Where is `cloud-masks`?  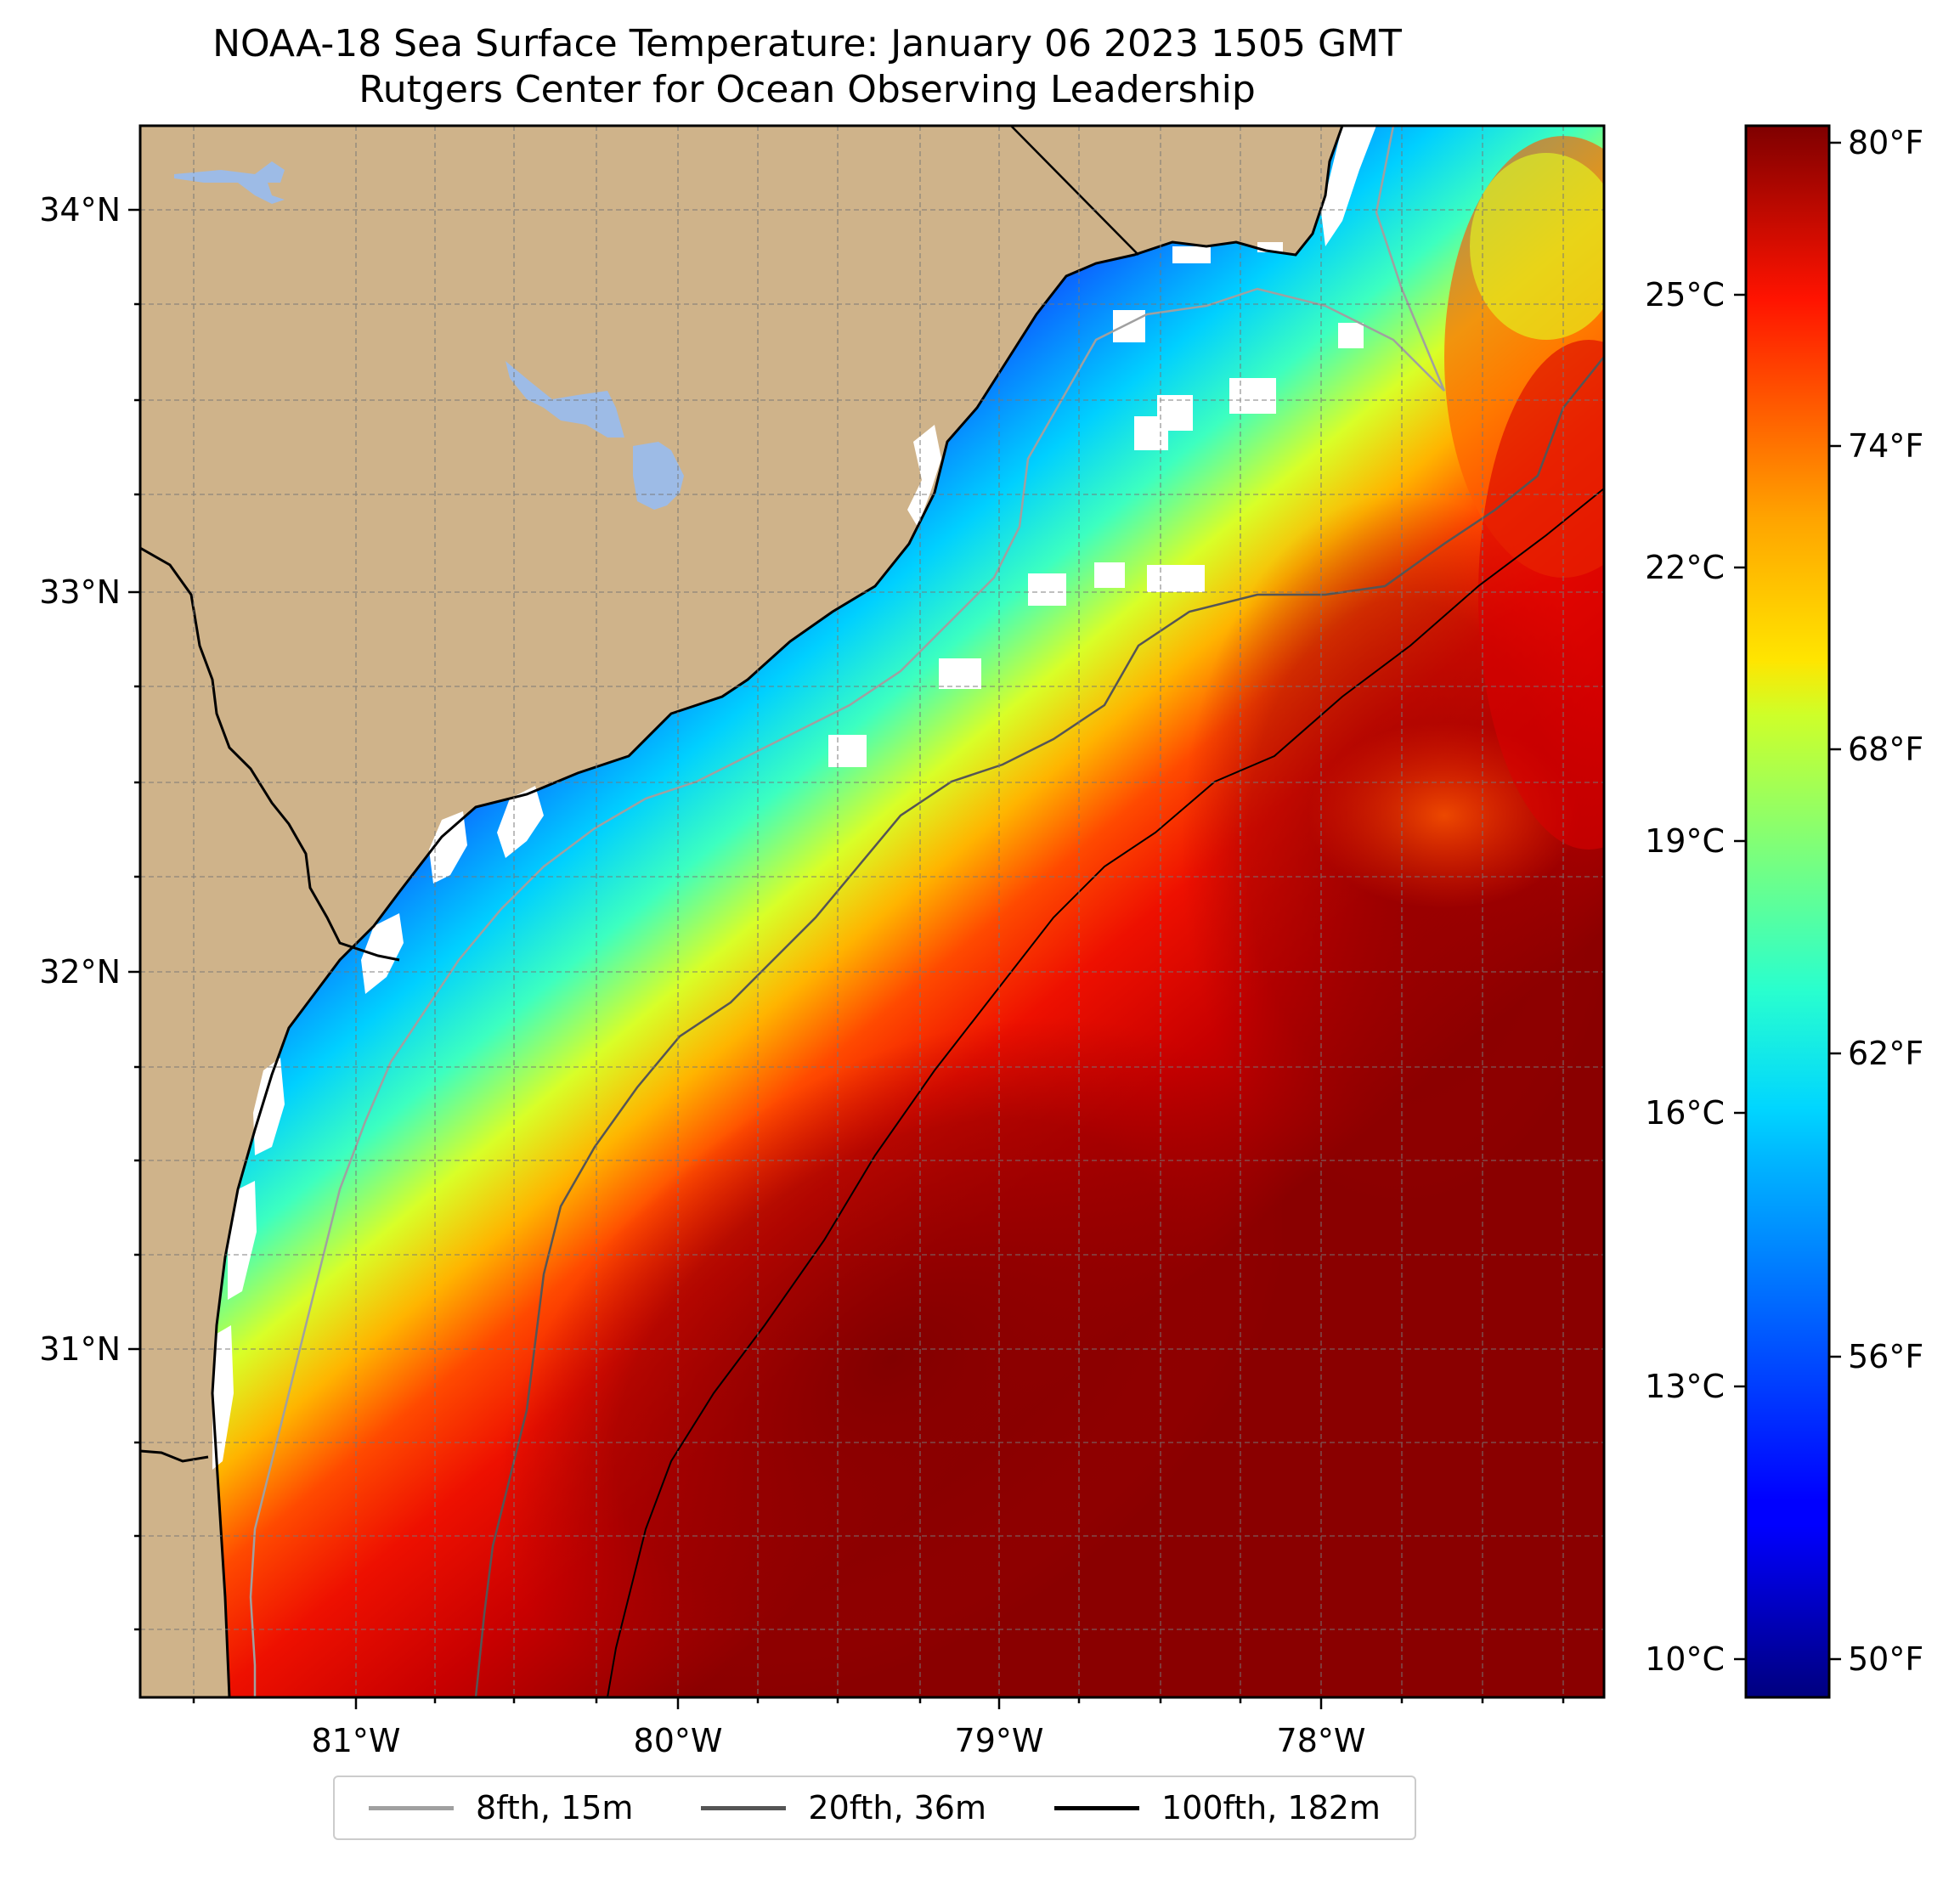 cloud-masks is located at coordinates (1096, 504).